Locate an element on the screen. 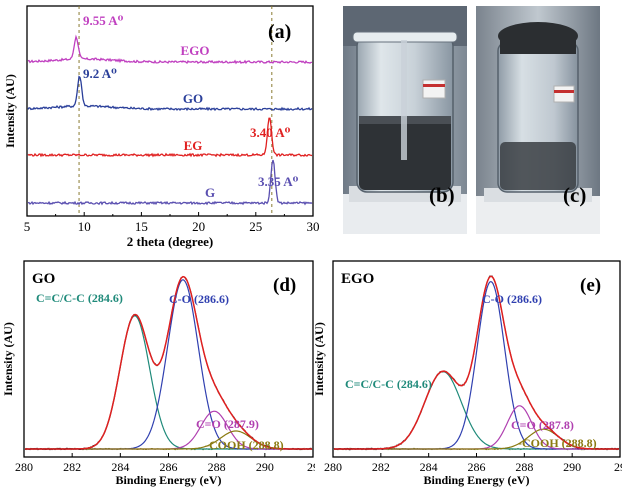 The image size is (622, 488). series-label-ego: EGO is located at coordinates (195, 50).